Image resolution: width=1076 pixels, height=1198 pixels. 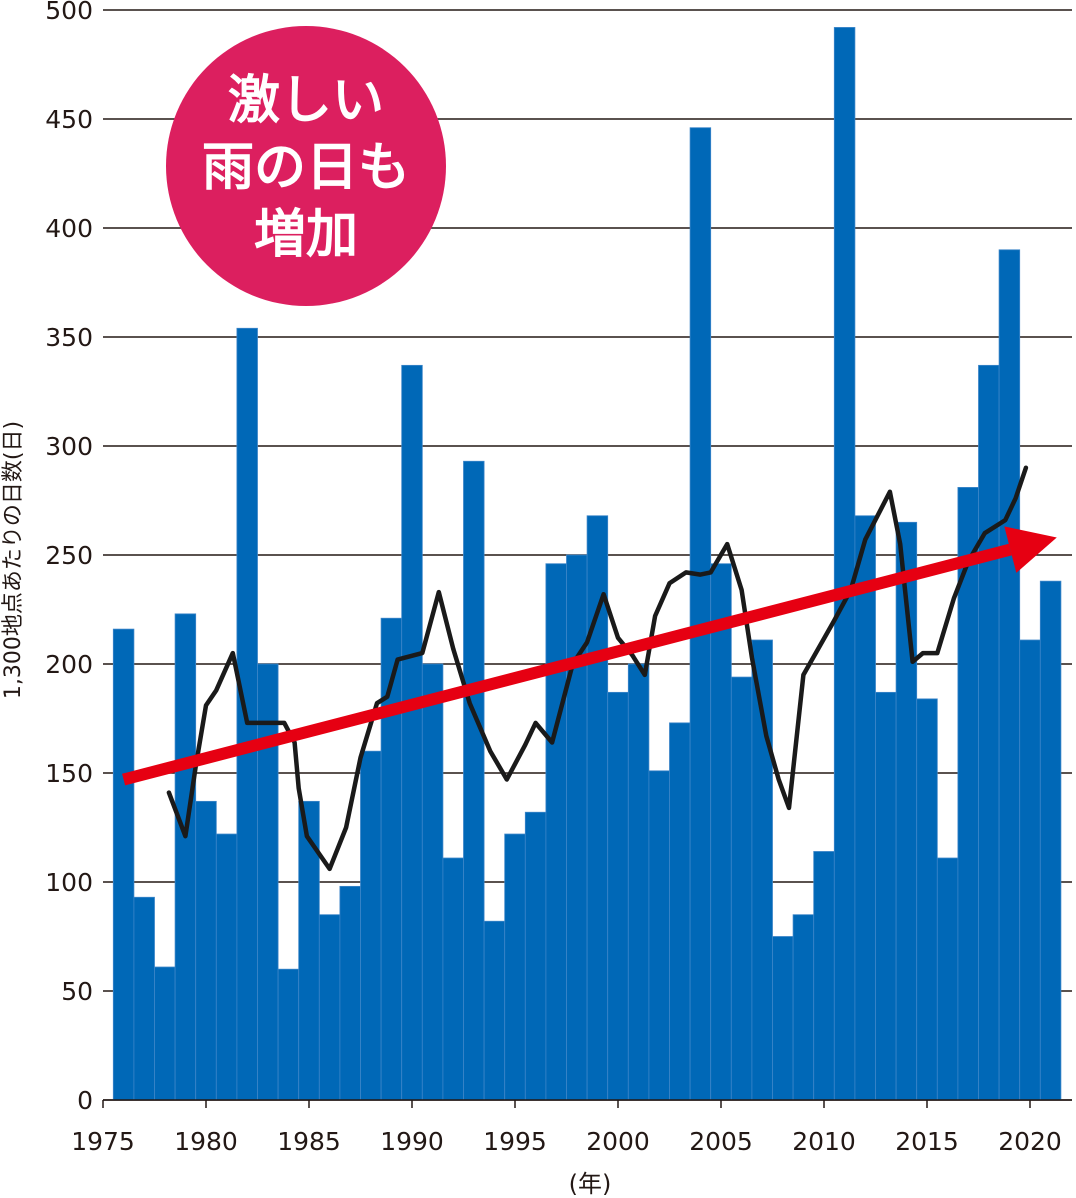 What do you see at coordinates (206, 950) in the screenshot?
I see `bar-1980` at bounding box center [206, 950].